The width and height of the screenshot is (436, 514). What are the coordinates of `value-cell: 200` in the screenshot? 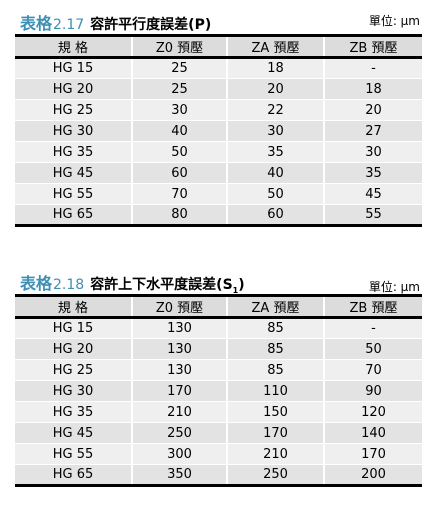 It's located at (372, 475).